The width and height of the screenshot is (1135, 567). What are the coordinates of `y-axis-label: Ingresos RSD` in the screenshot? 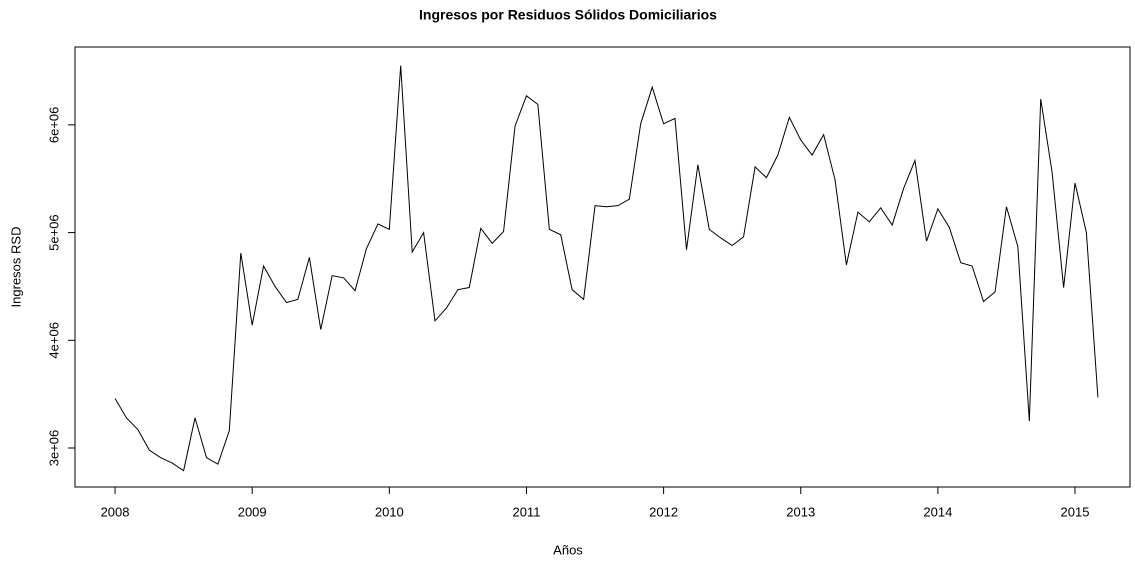 It's located at (15, 267).